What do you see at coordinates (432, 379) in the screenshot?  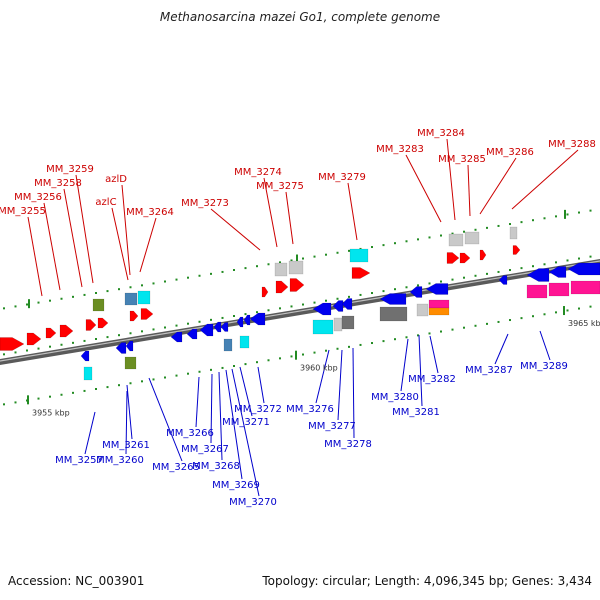 I see `reverse-gene-label: MM_3282` at bounding box center [432, 379].